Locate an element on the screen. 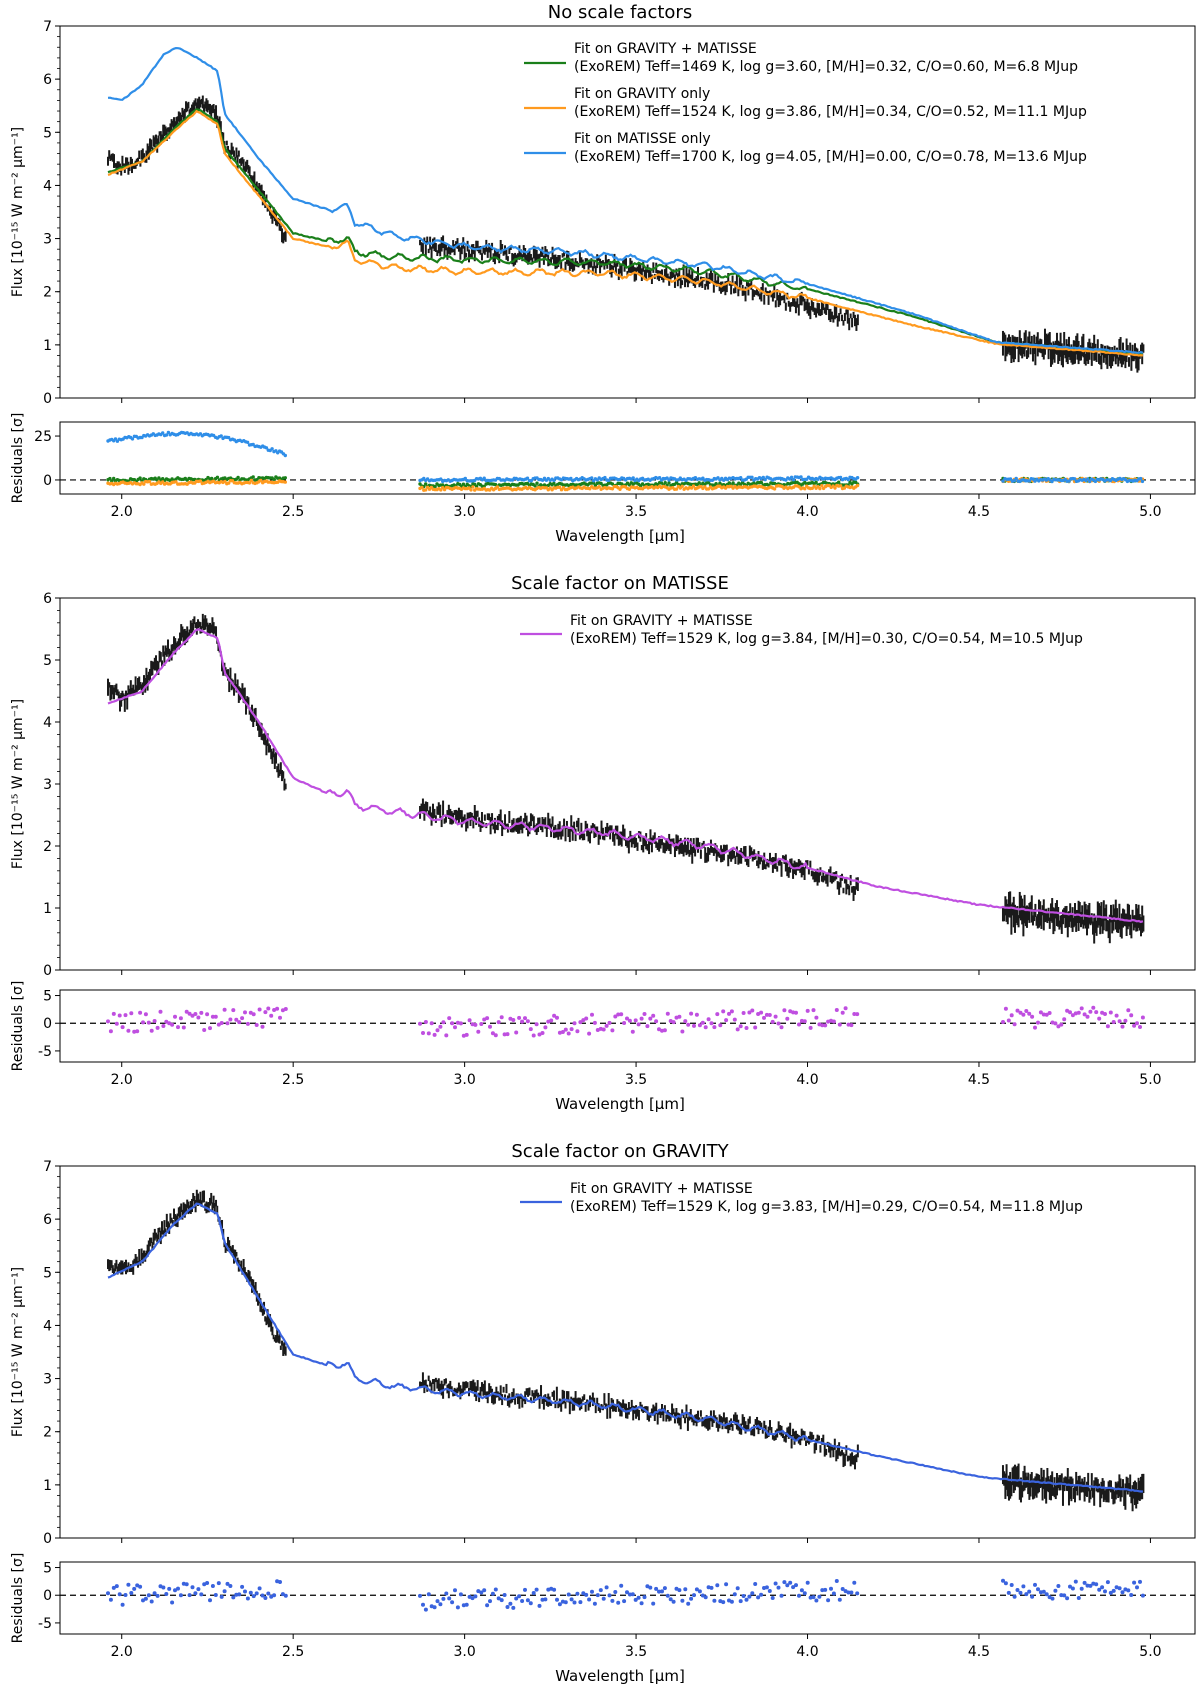  x-axis-ticks is located at coordinates (636, 972).